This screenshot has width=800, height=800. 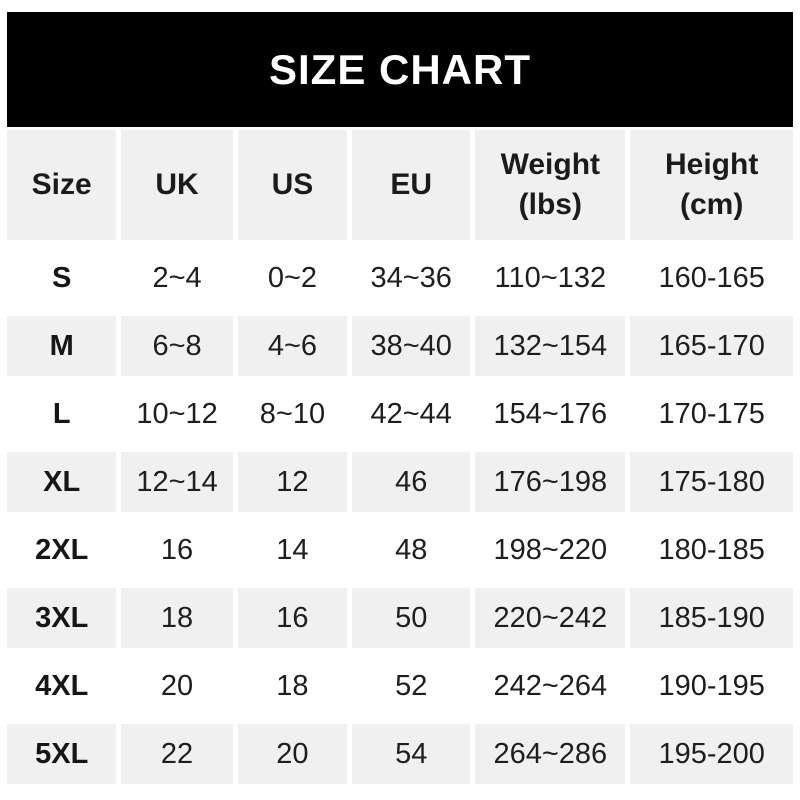 I want to click on cell-eu: 54, so click(x=411, y=754).